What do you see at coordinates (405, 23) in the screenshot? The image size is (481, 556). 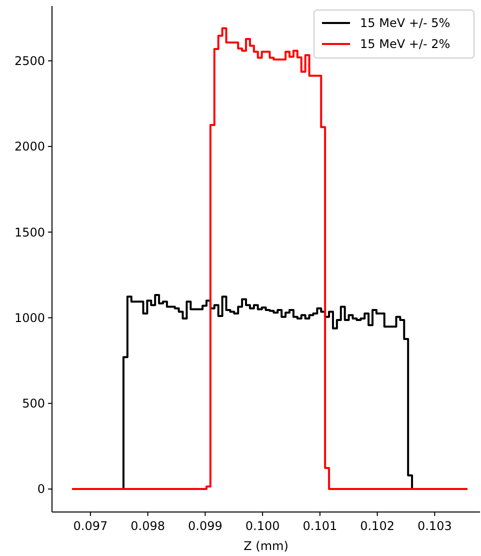 I see `legend-label: 15 MeV +/- 5%` at bounding box center [405, 23].